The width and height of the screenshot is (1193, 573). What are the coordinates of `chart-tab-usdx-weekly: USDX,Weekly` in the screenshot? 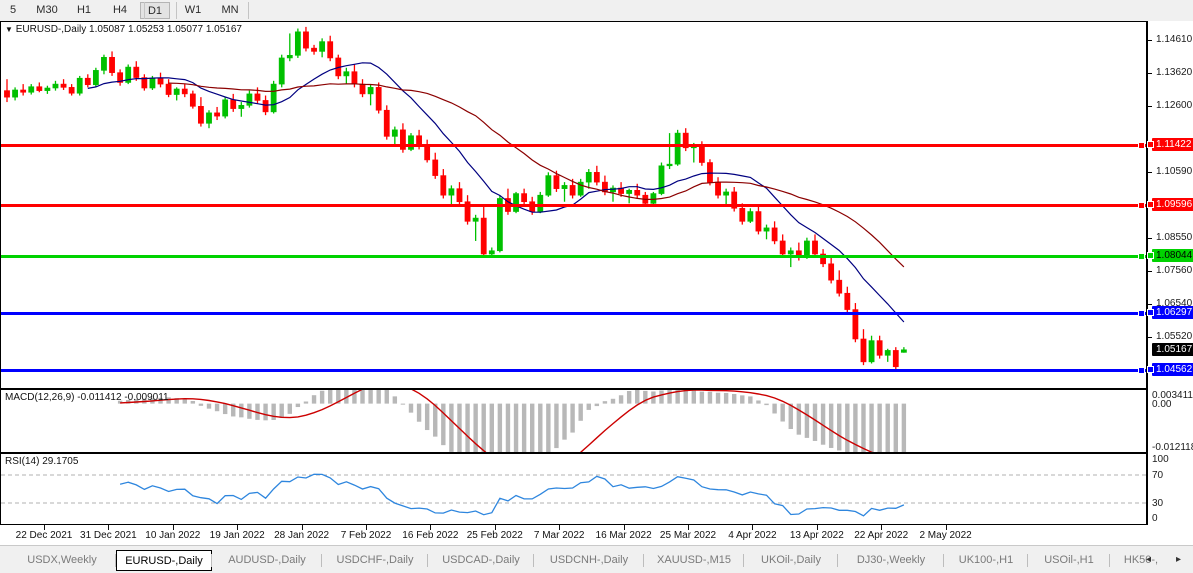 It's located at (62, 560).